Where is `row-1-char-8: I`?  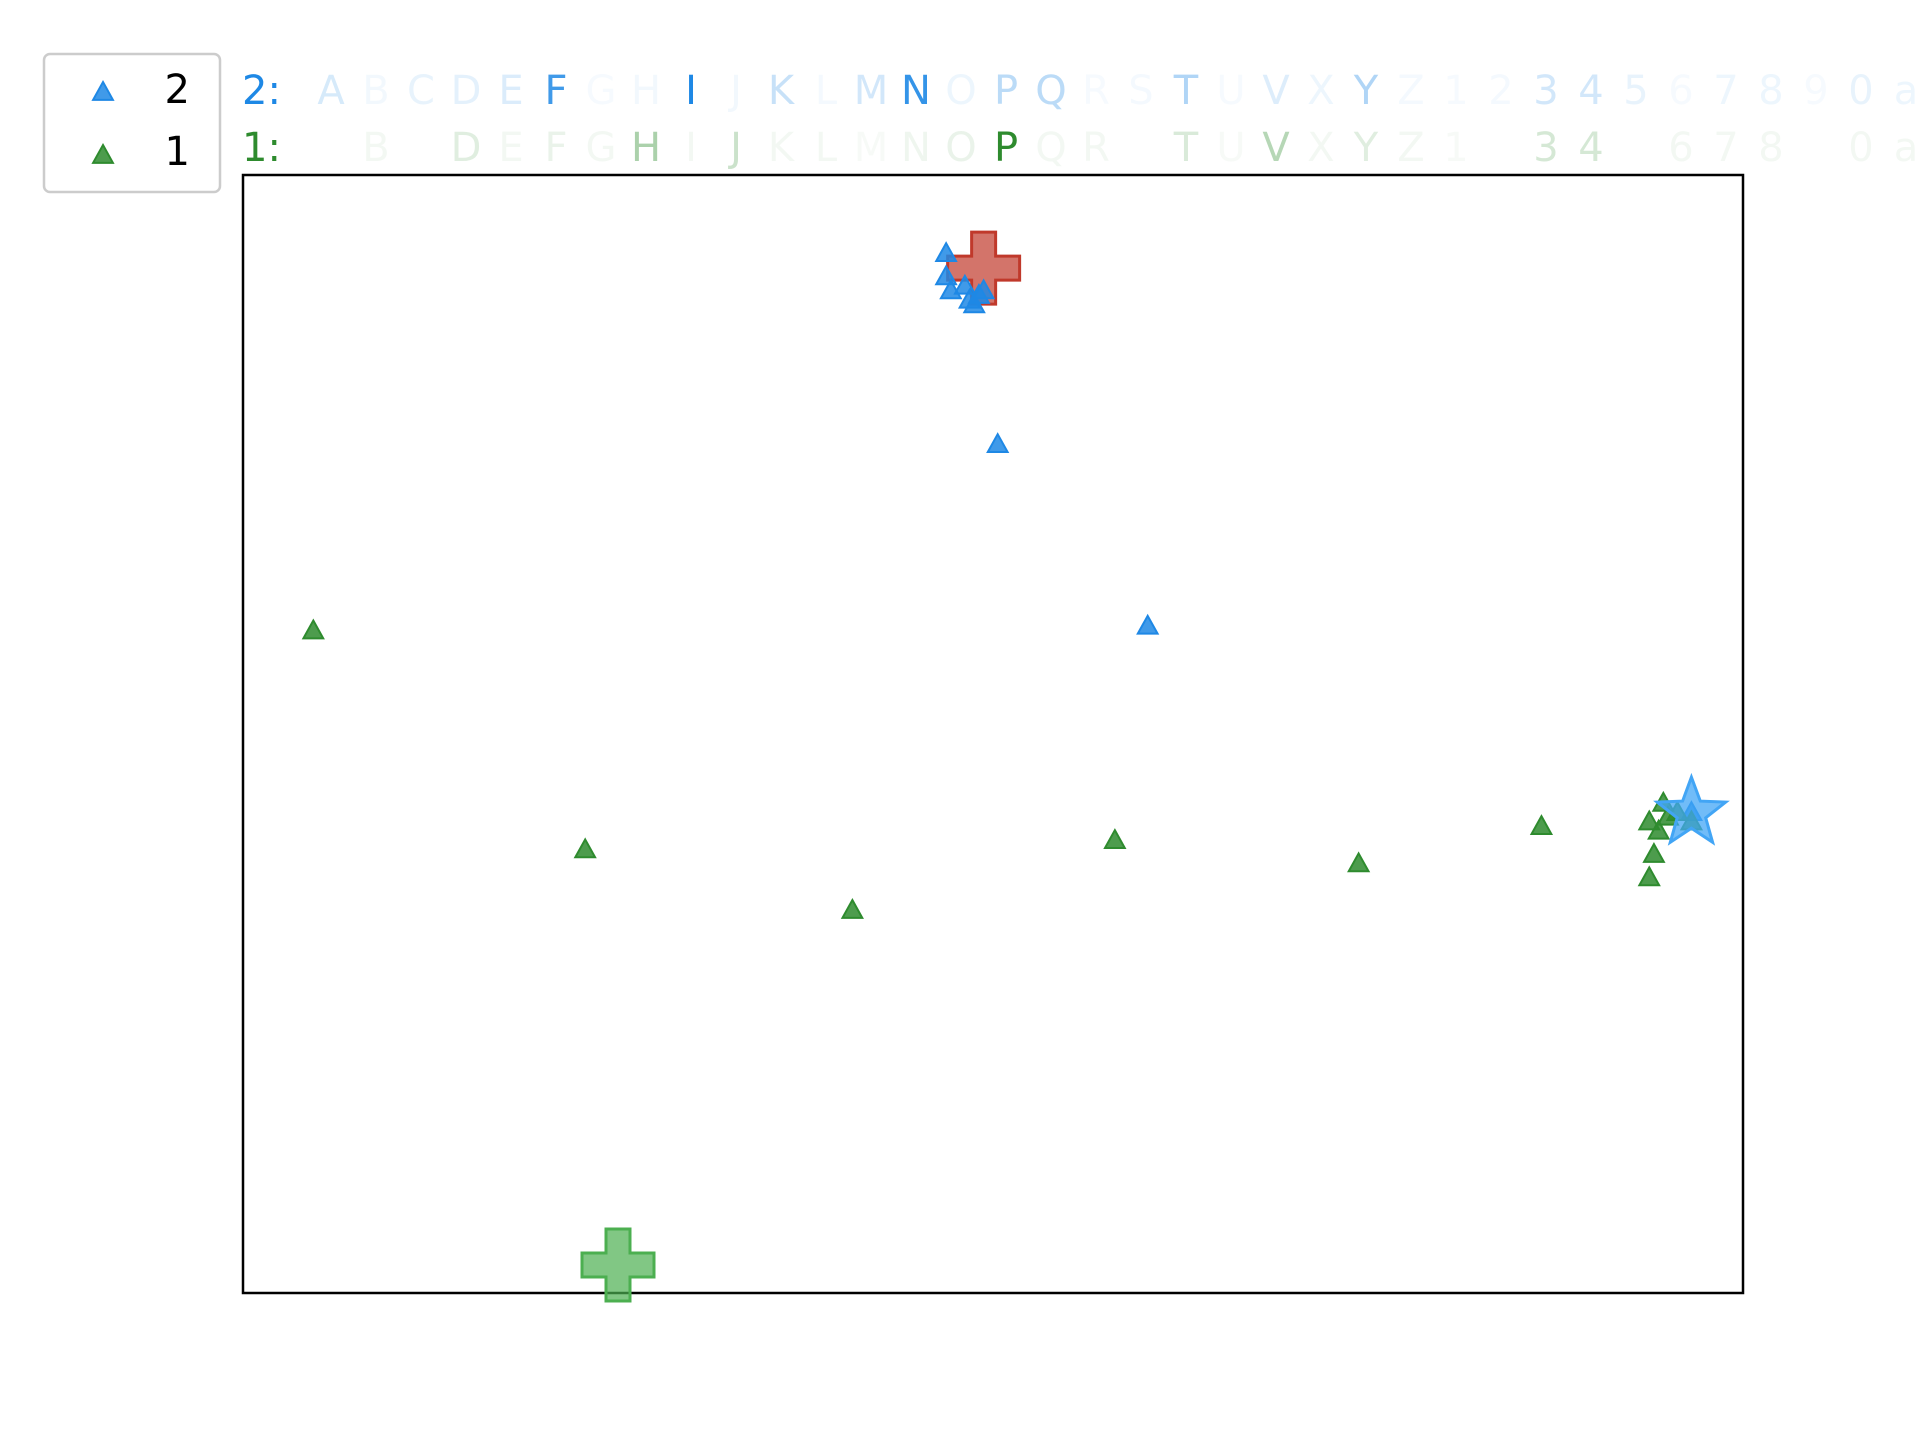
row-1-char-8: I is located at coordinates (691, 148).